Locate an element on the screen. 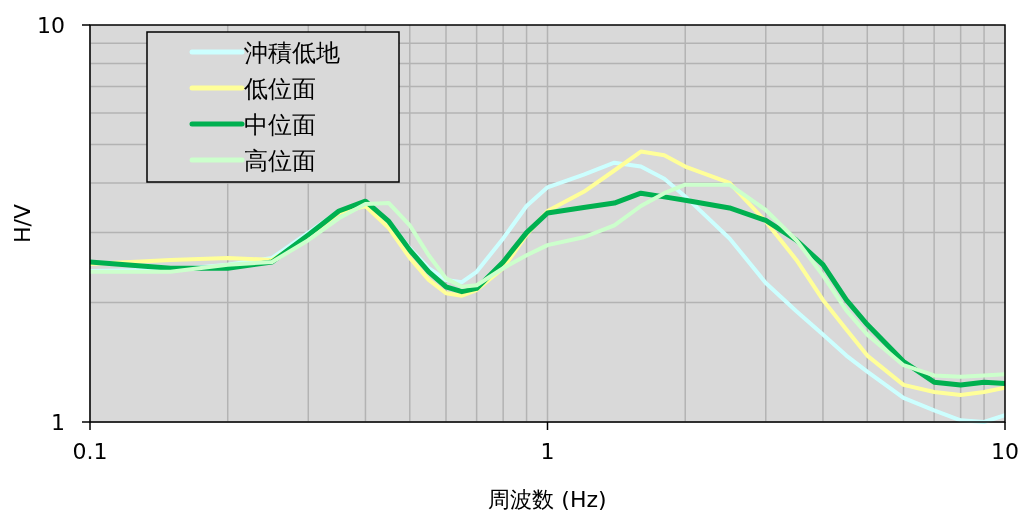 The width and height of the screenshot is (1025, 513). legend-label: 中位面 is located at coordinates (280, 125).